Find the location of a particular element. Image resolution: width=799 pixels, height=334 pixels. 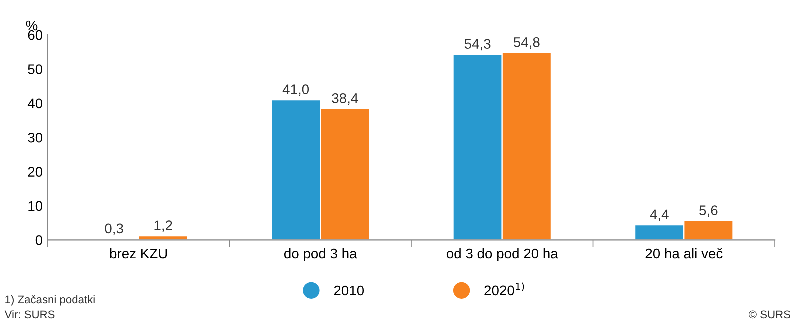

y-tick-label: 50 is located at coordinates (35, 69).